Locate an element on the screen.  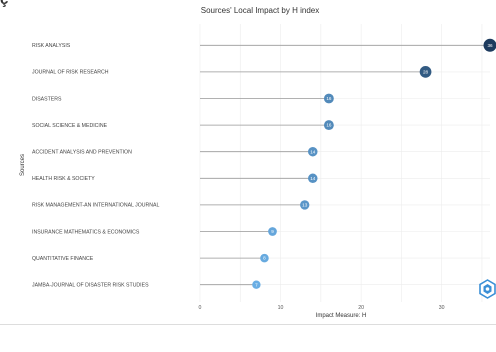
category-label: JAMBA-JOURNAL OF DISASTER RISK STUDIES is located at coordinates (90, 286).